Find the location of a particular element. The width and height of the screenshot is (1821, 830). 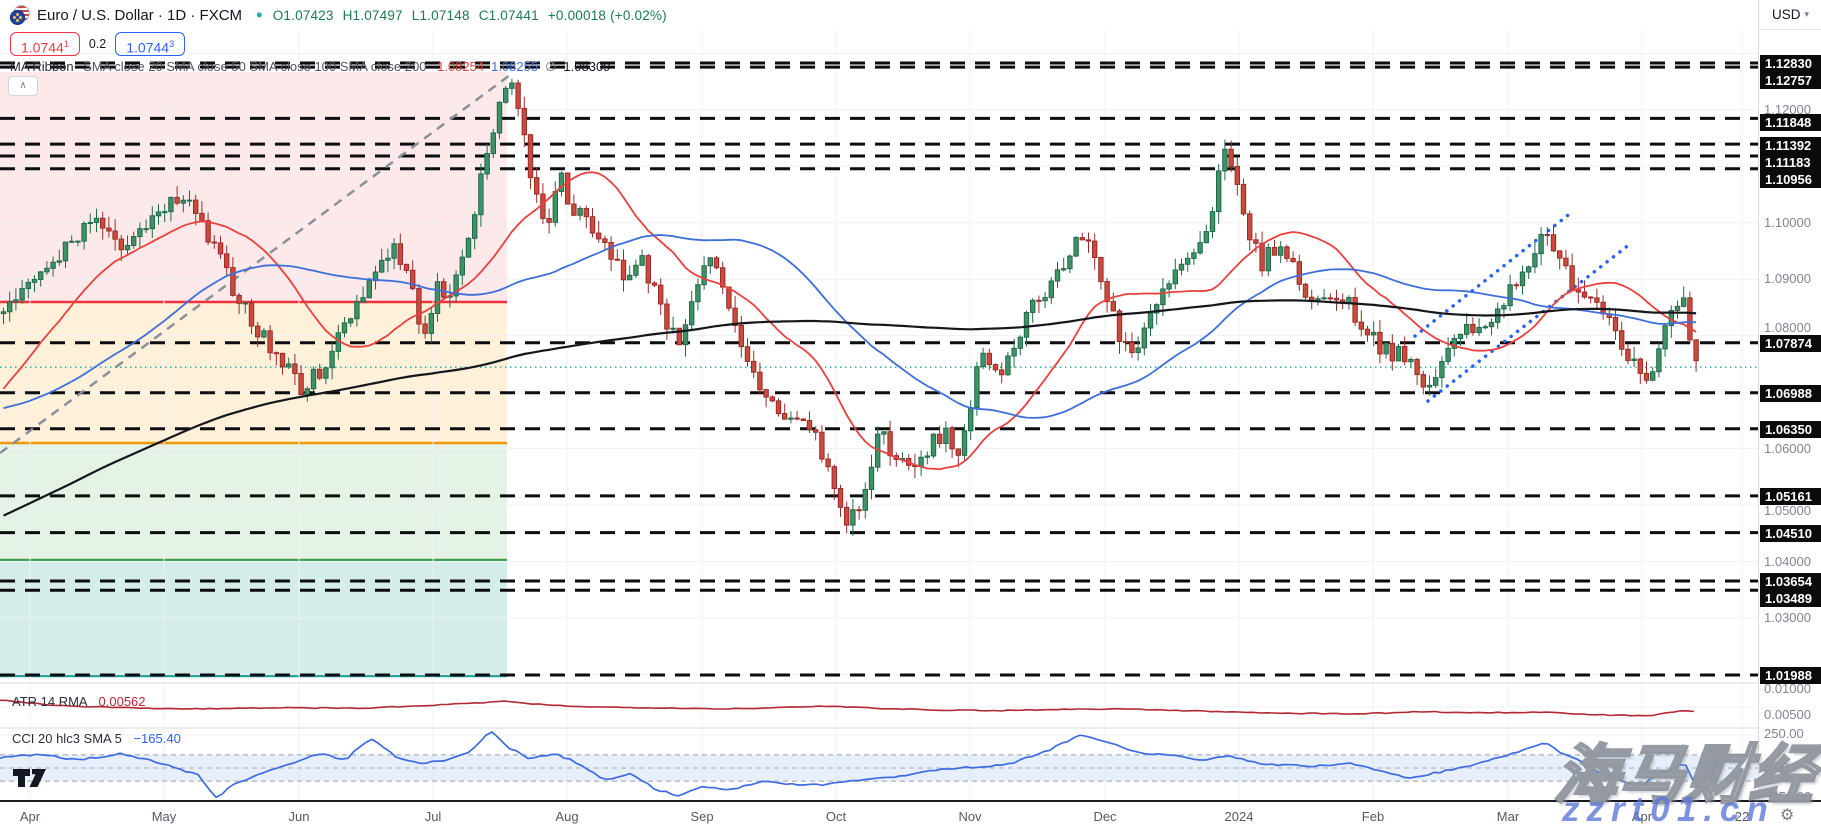

ohlc-part-0: O1.07423 is located at coordinates (303, 15).